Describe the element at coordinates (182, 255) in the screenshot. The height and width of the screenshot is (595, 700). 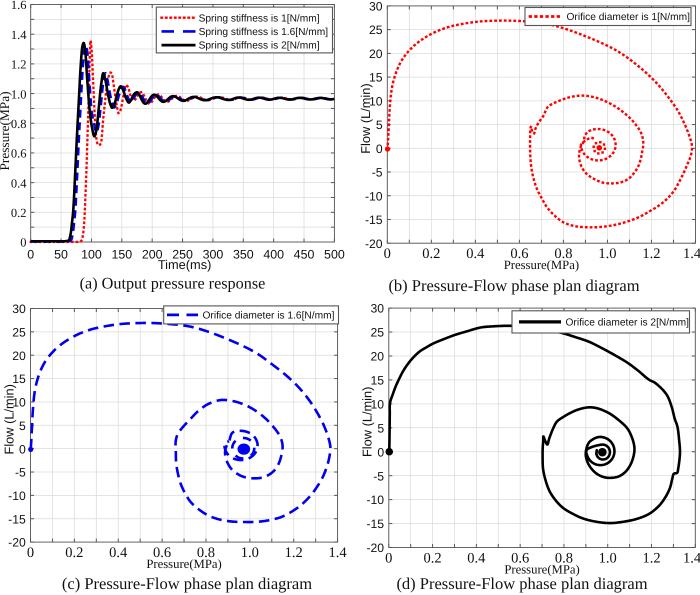
I see `svg-text: 250` at that location.